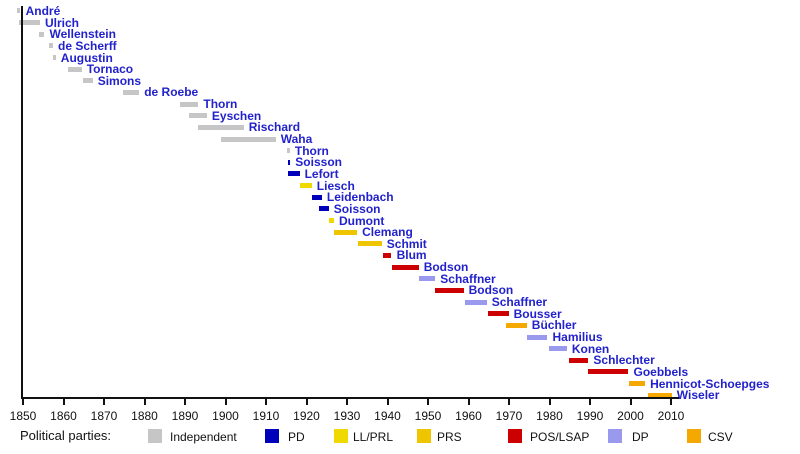 This screenshot has width=800, height=454. Describe the element at coordinates (428, 416) in the screenshot. I see `x-axis-tick-label: 1950` at that location.